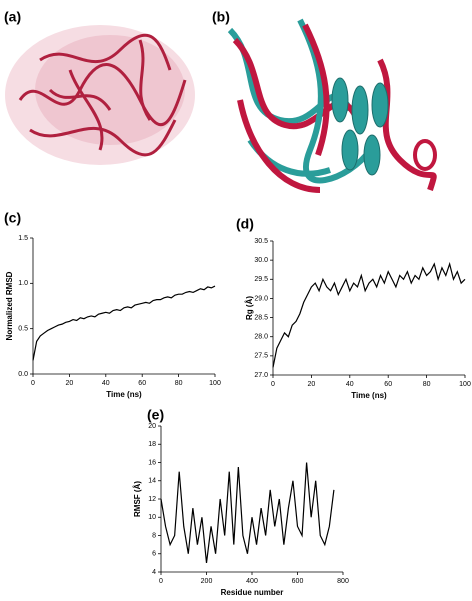 The height and width of the screenshot is (601, 472). I want to click on protein-a, so click(100, 95).